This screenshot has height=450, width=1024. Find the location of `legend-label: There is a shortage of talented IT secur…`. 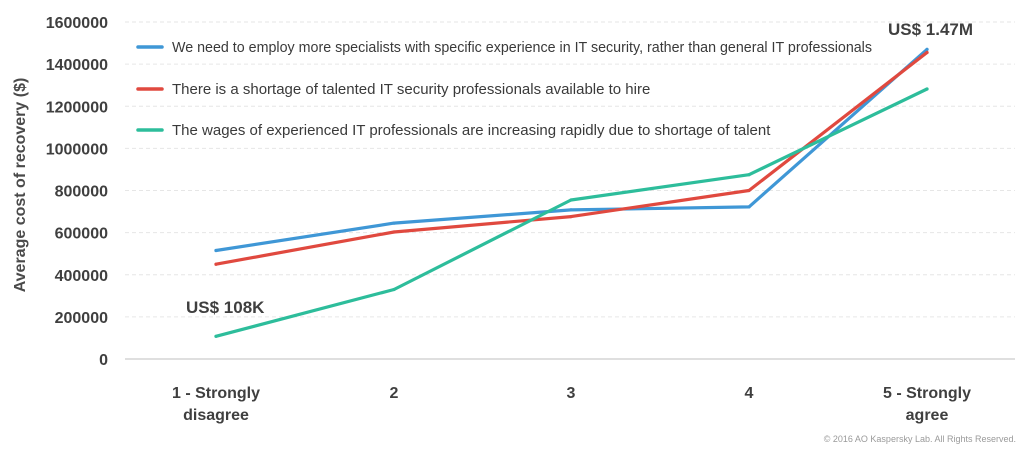

legend-label: There is a shortage of talented IT secur… is located at coordinates (411, 89).